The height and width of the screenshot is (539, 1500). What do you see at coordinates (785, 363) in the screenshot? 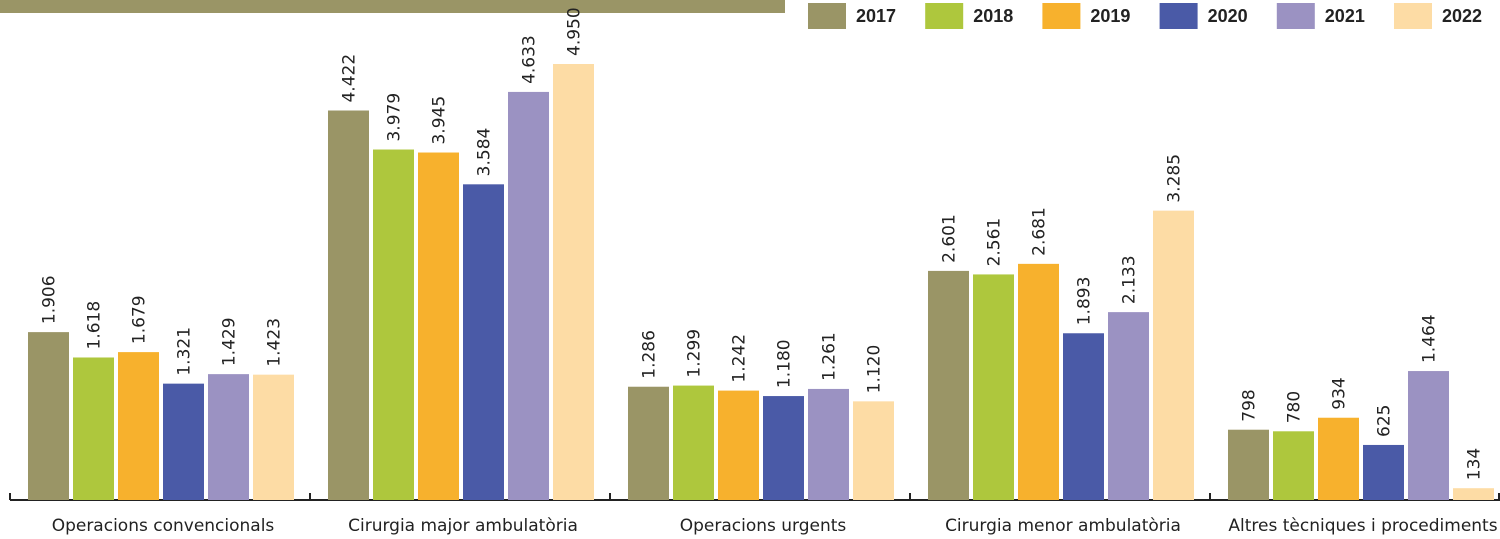
I see `value-label: 1.180` at bounding box center [785, 363].